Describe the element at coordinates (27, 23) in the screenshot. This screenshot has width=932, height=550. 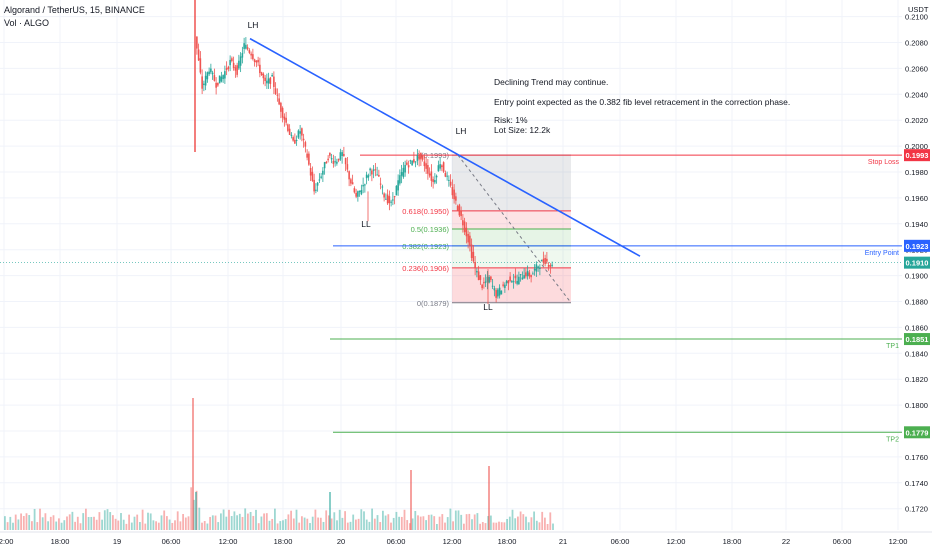
I see `volume-indicator-label: Vol · ALGO` at that location.